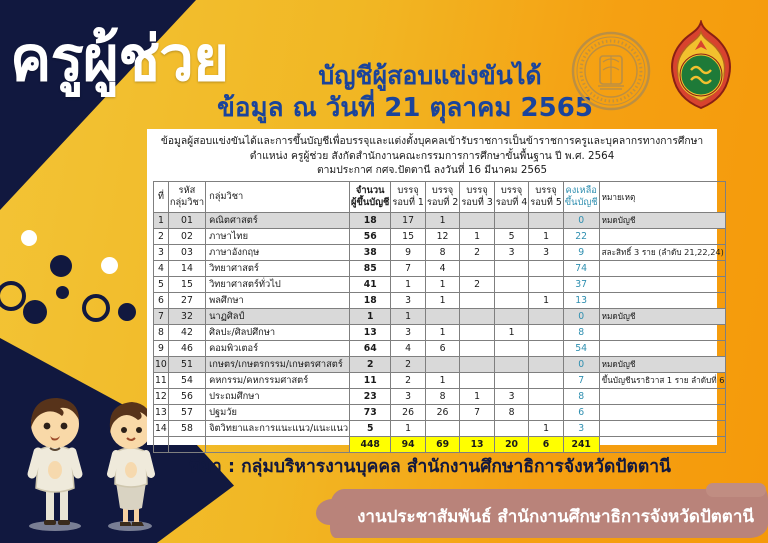  I want to click on table-cell: 11, so click(370, 380).